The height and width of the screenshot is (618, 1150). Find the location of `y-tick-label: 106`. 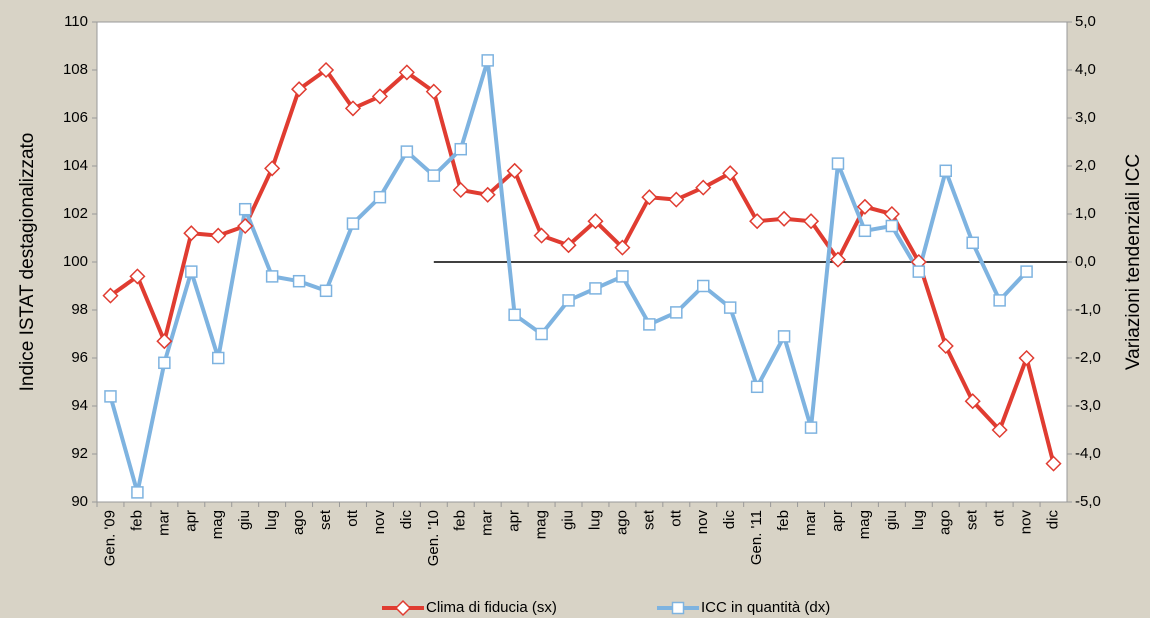

y-tick-label: 106 is located at coordinates (75, 117).